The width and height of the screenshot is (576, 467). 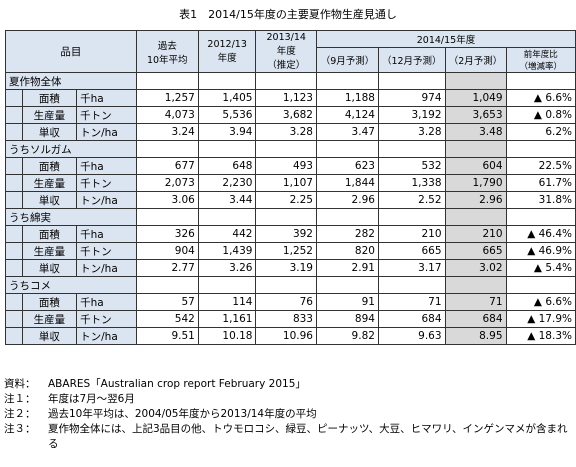 What do you see at coordinates (227, 234) in the screenshot?
I see `value-cell: 442` at bounding box center [227, 234].